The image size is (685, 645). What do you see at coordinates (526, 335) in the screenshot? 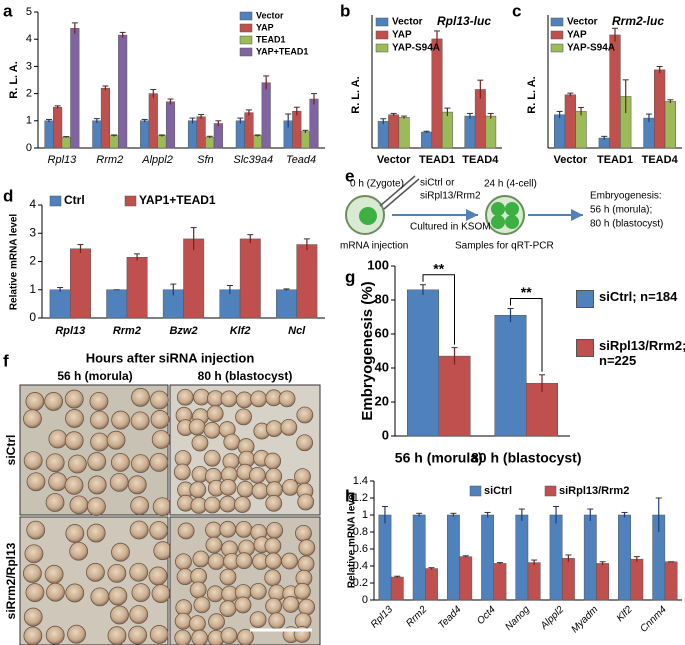
I see `significance-bracket` at bounding box center [526, 335].